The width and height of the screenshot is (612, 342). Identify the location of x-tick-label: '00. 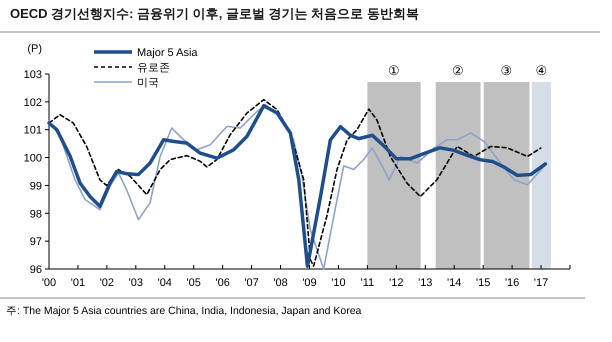
(49, 283).